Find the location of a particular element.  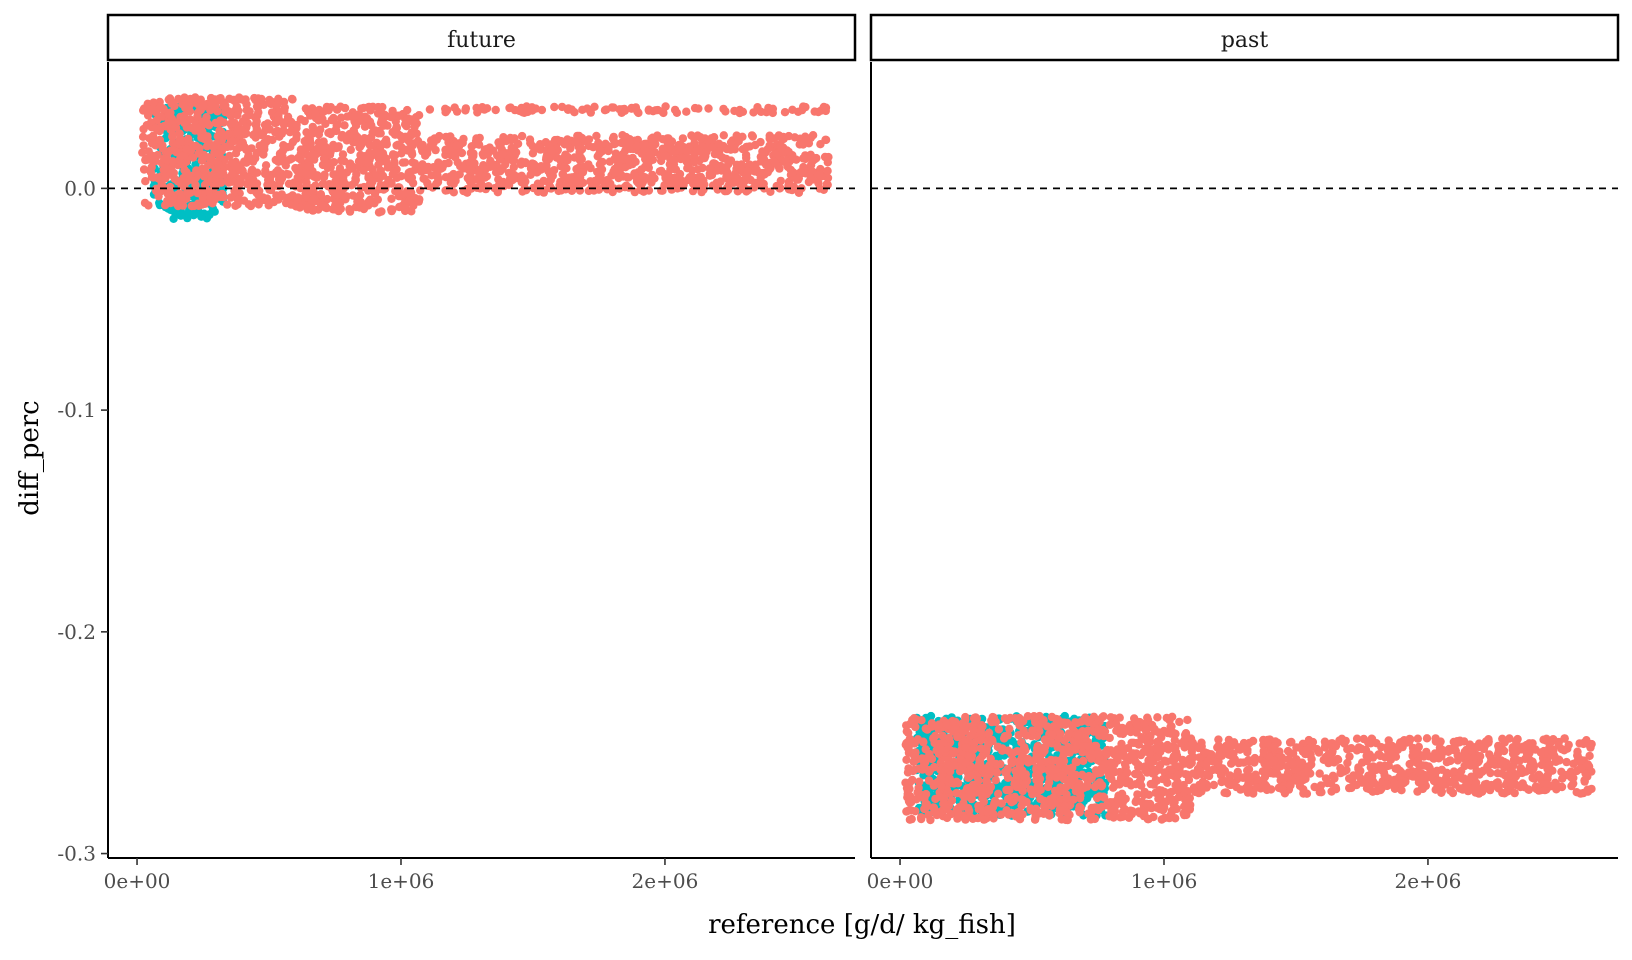

y-tick-label: 0.0 is located at coordinates (80, 188).